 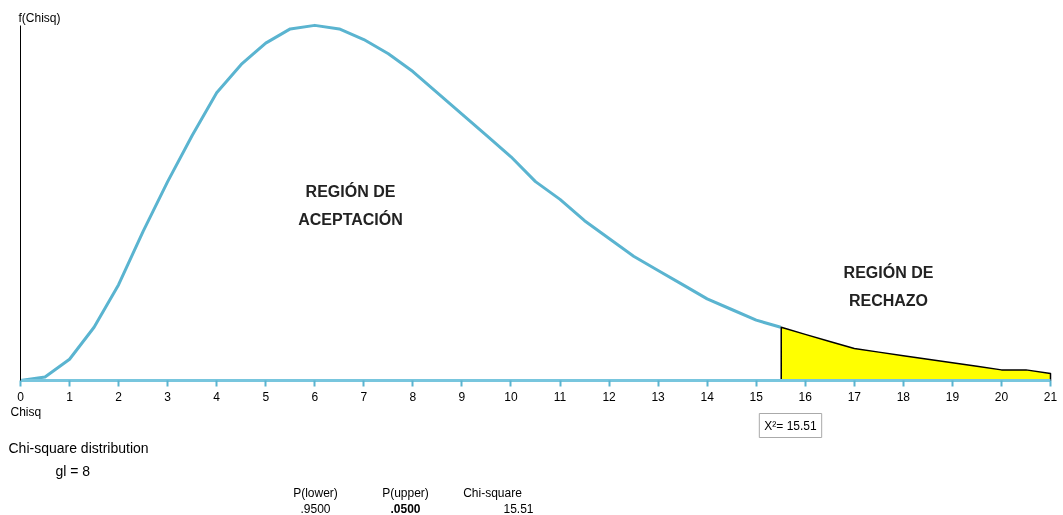 What do you see at coordinates (560, 396) in the screenshot?
I see `x-tick-label: 11` at bounding box center [560, 396].